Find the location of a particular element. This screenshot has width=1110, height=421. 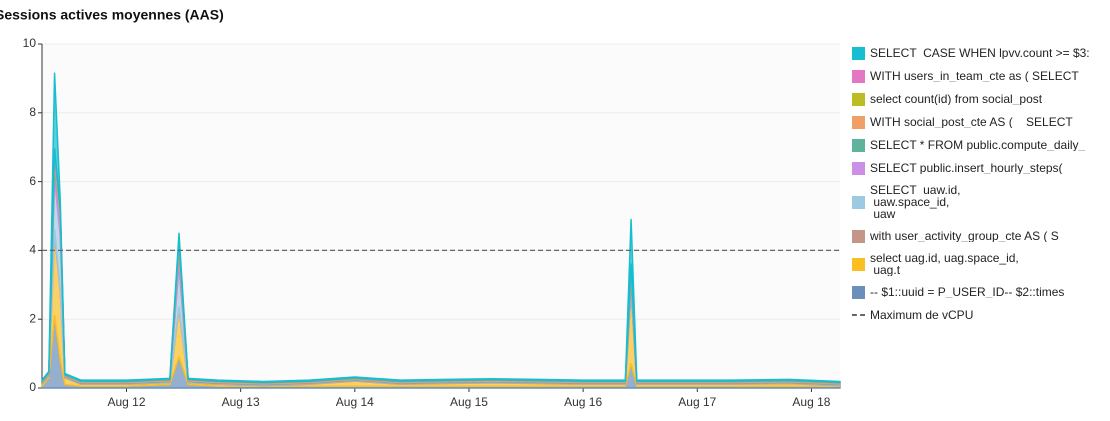

x-tick-label: Aug 13 is located at coordinates (241, 402).